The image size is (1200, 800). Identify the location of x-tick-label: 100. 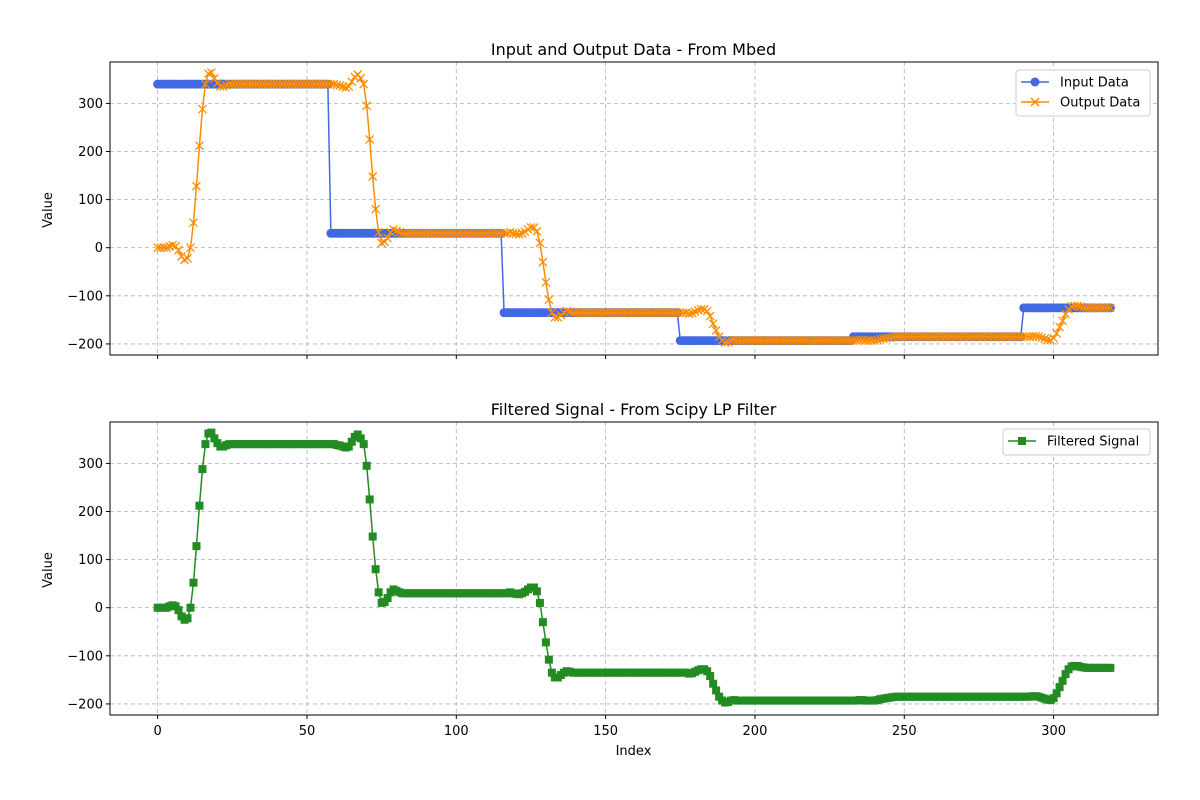
(456, 731).